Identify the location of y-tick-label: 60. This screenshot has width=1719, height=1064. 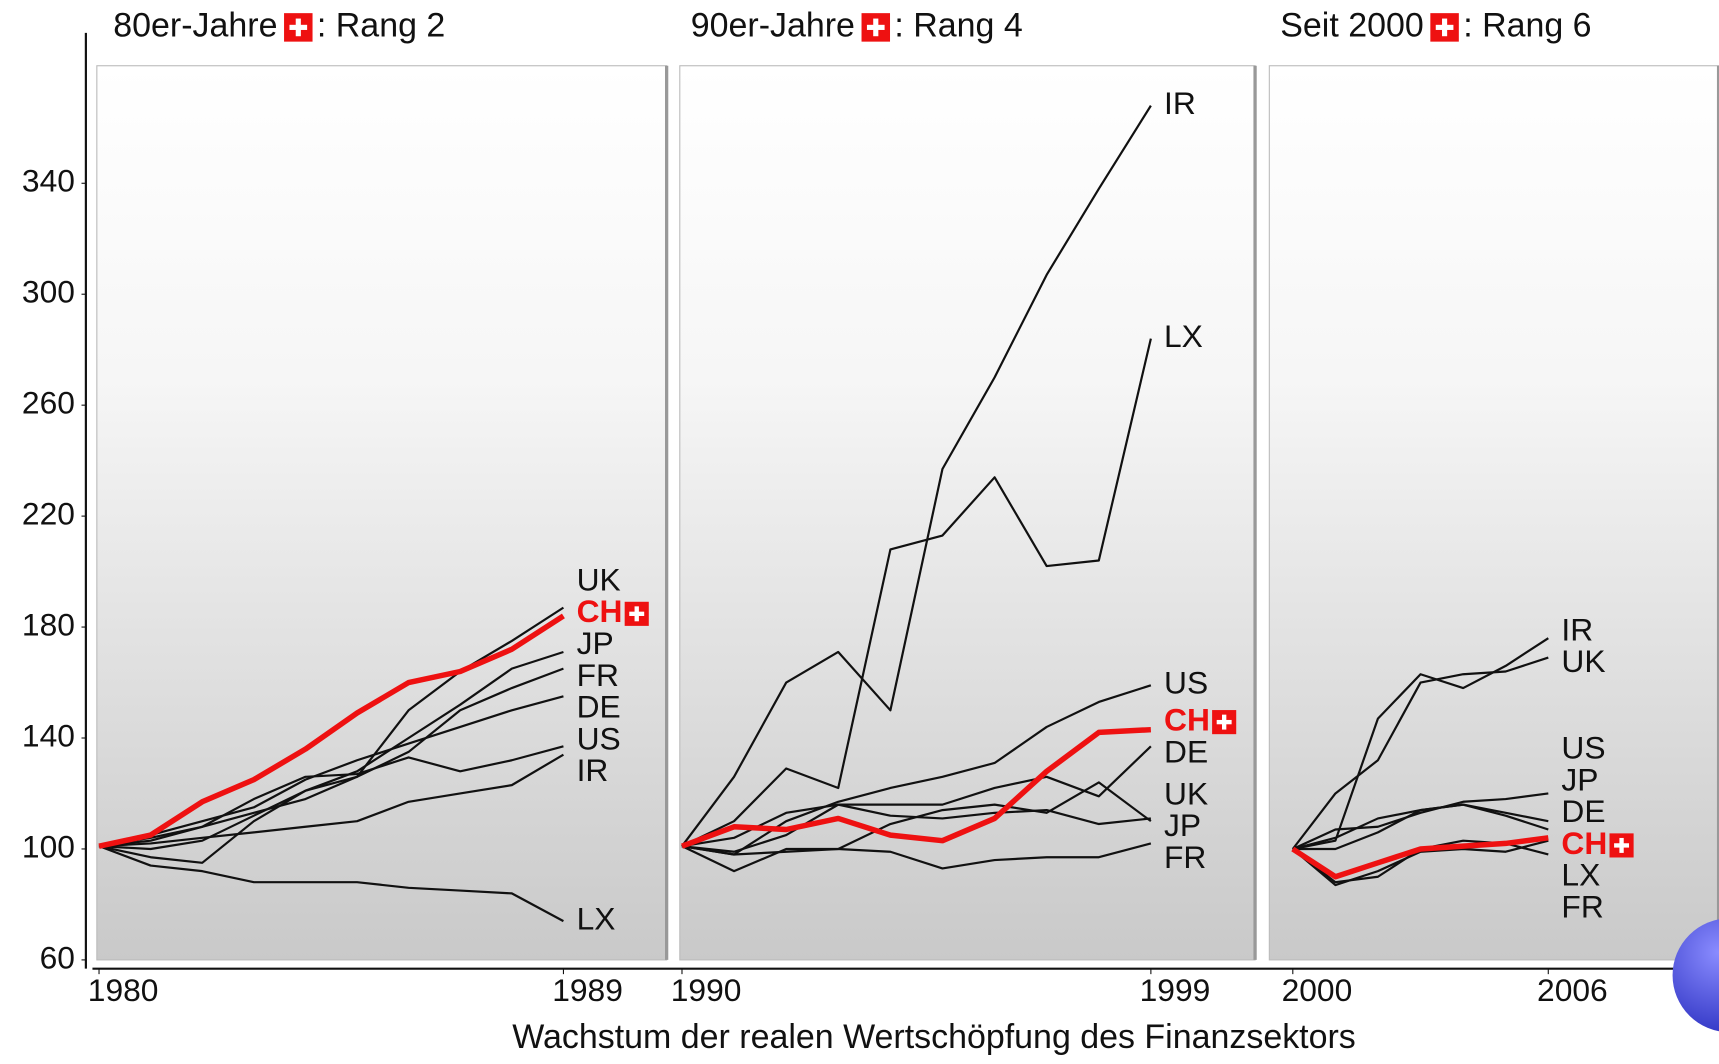
(57, 957).